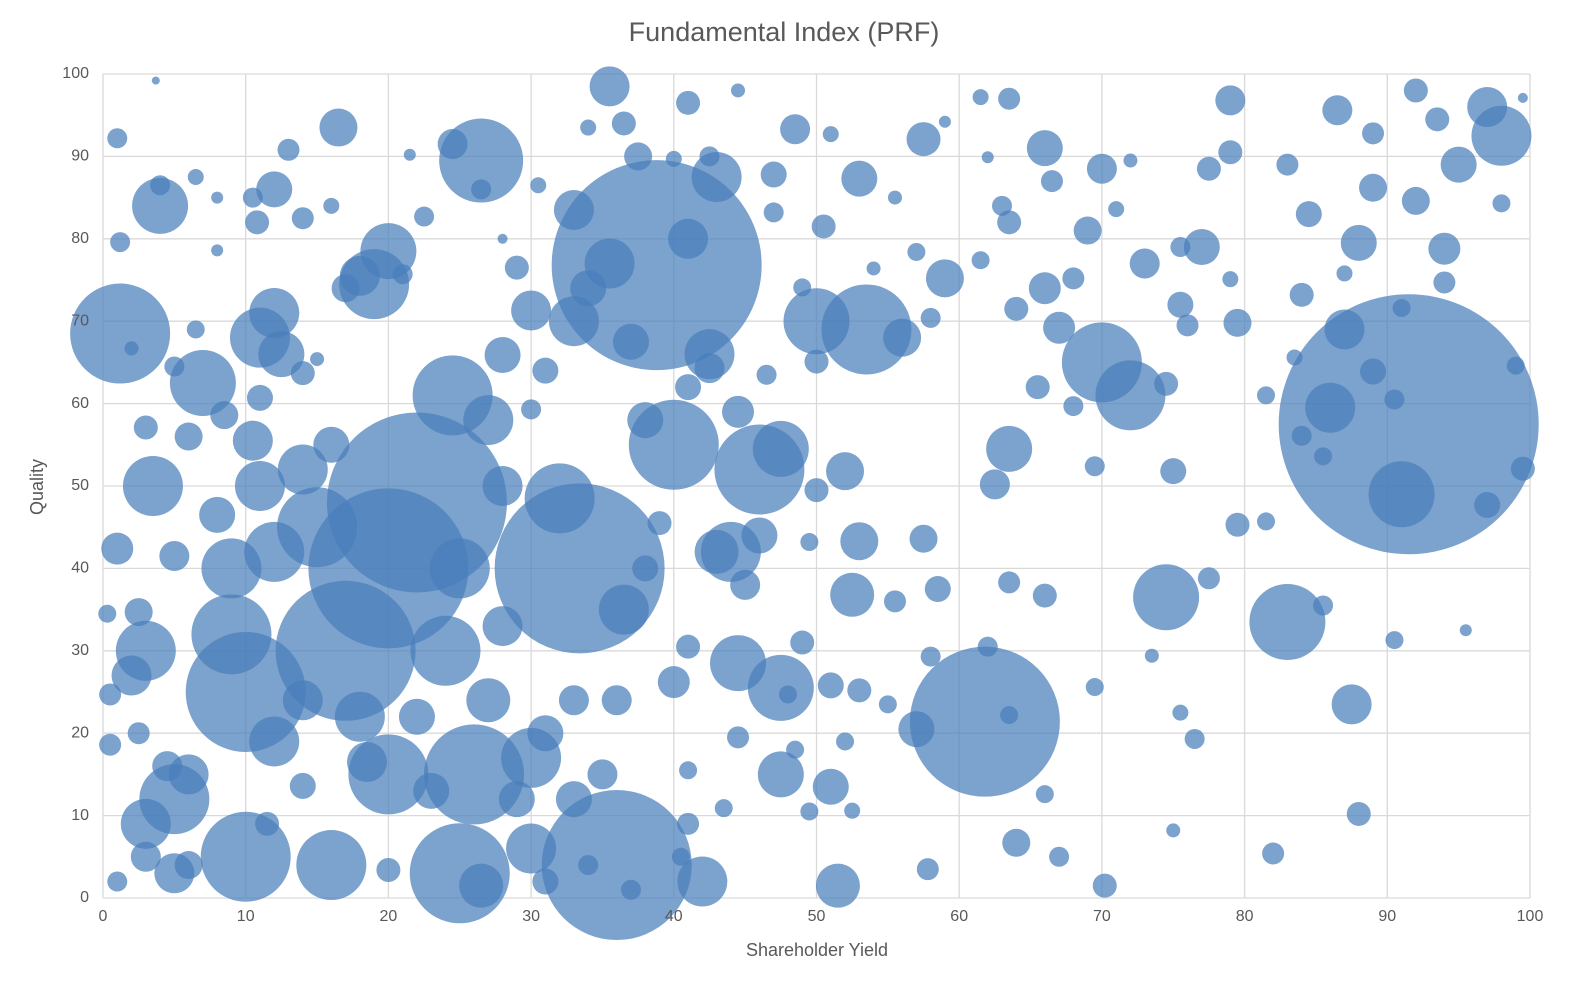  I want to click on y-tick-label: 90, so click(80, 156).